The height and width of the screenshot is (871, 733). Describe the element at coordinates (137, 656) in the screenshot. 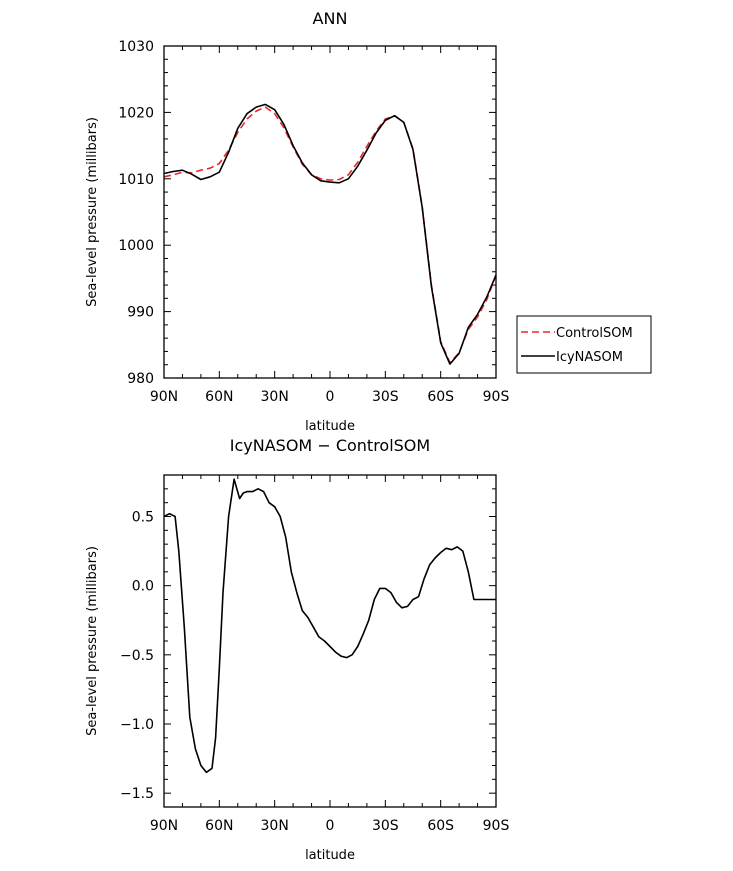

I see `y-tick-label: −0.5` at that location.